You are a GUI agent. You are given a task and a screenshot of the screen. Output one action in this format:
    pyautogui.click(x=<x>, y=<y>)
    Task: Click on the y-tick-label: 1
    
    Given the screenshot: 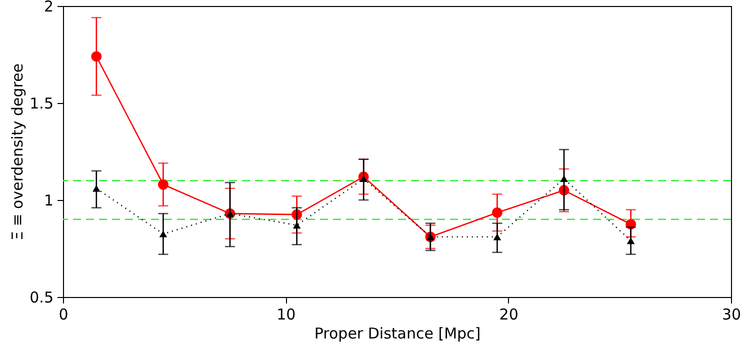 What is the action you would take?
    pyautogui.click(x=49, y=201)
    